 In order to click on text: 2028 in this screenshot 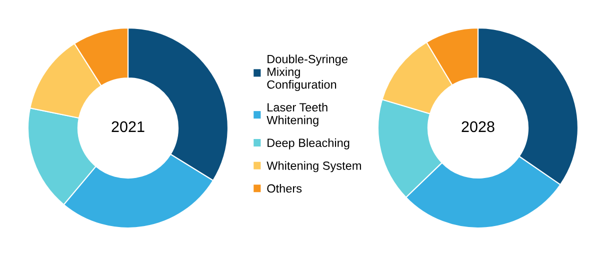, I will do `click(478, 126)`.